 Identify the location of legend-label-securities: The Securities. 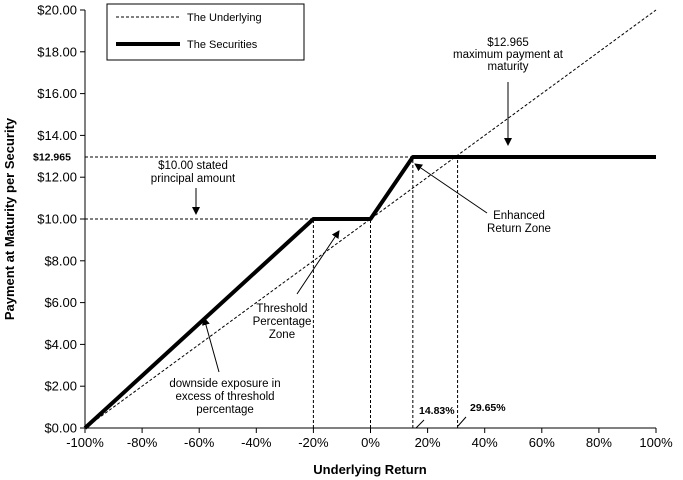
(222, 45).